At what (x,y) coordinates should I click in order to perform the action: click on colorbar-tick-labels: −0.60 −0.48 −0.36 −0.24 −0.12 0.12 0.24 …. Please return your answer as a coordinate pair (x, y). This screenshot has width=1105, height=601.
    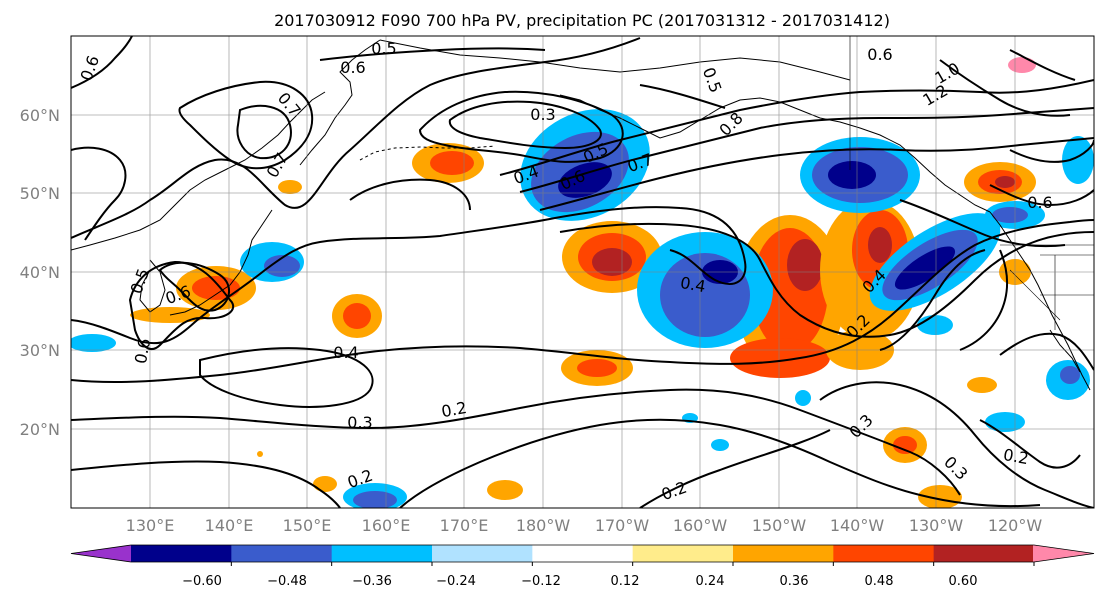
    Looking at the image, I should click on (579, 581).